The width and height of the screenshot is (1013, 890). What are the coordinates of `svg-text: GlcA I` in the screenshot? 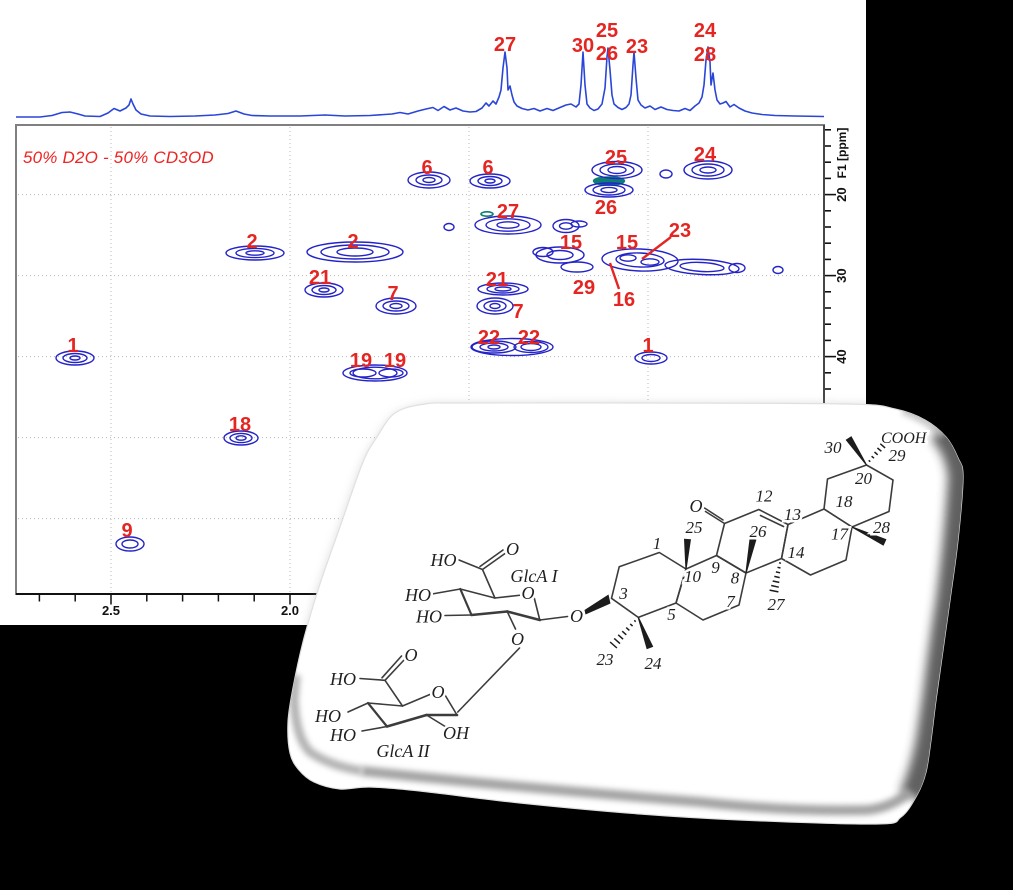 It's located at (534, 576).